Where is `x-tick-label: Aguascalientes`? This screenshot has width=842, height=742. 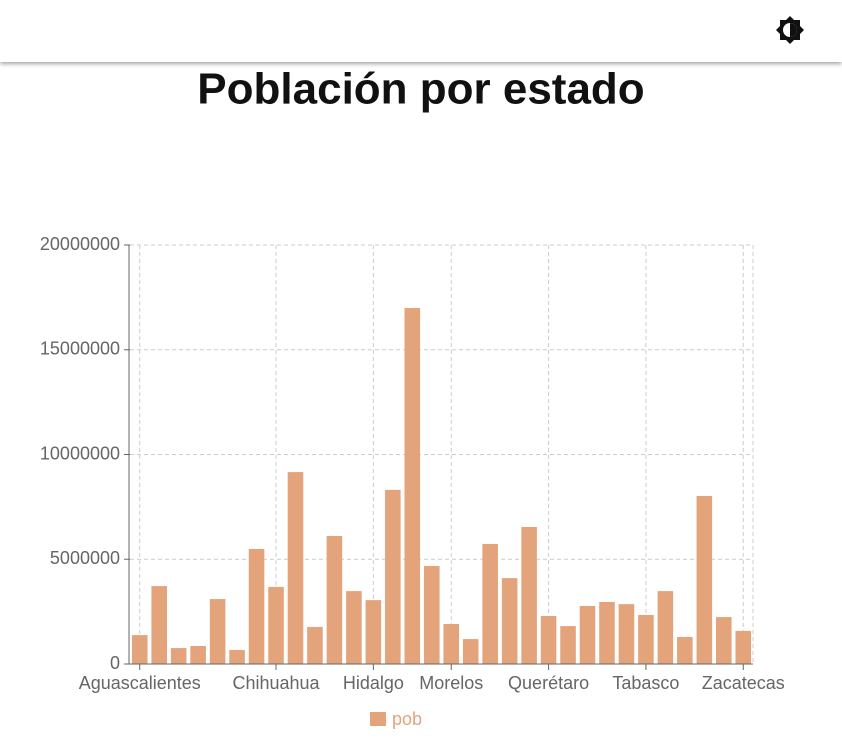 x-tick-label: Aguascalientes is located at coordinates (140, 683).